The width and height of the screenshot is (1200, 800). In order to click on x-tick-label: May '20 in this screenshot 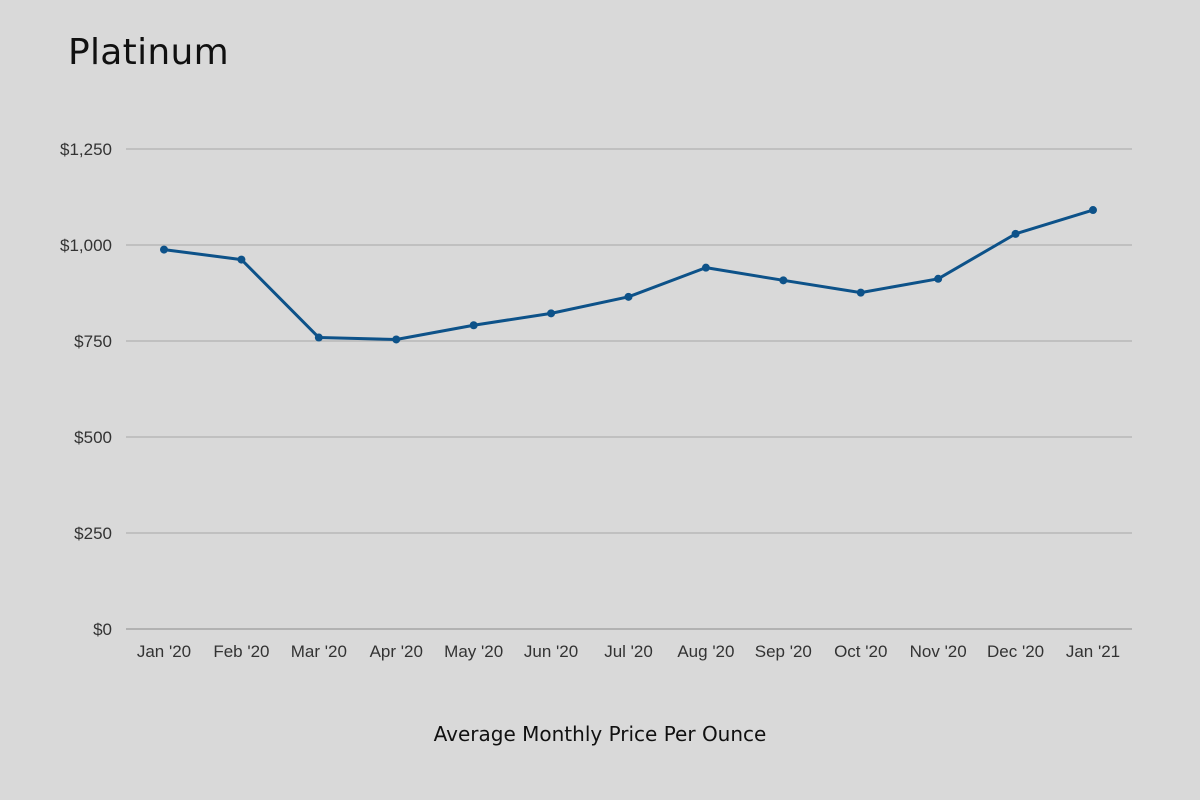, I will do `click(473, 651)`.